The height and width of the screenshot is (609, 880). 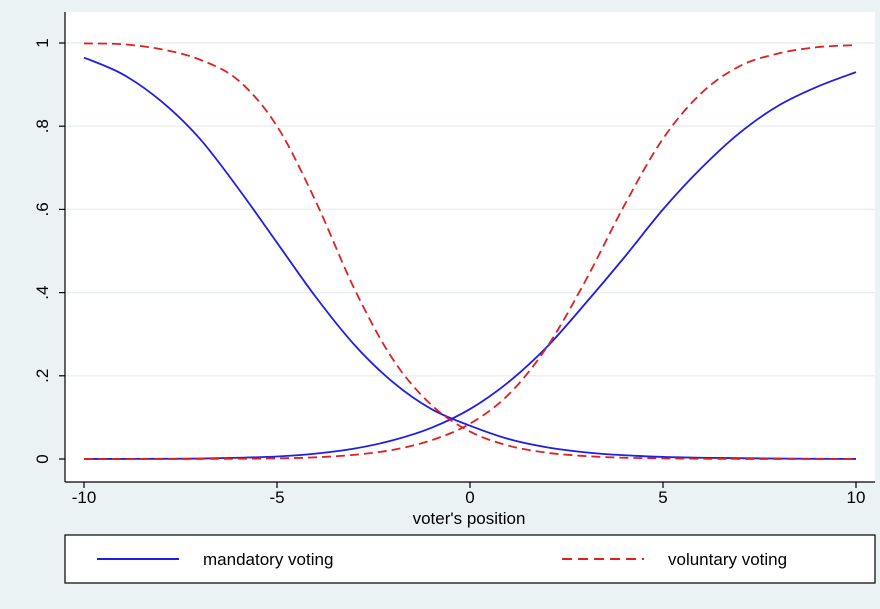 What do you see at coordinates (662, 497) in the screenshot?
I see `x-tick-label-3: 5` at bounding box center [662, 497].